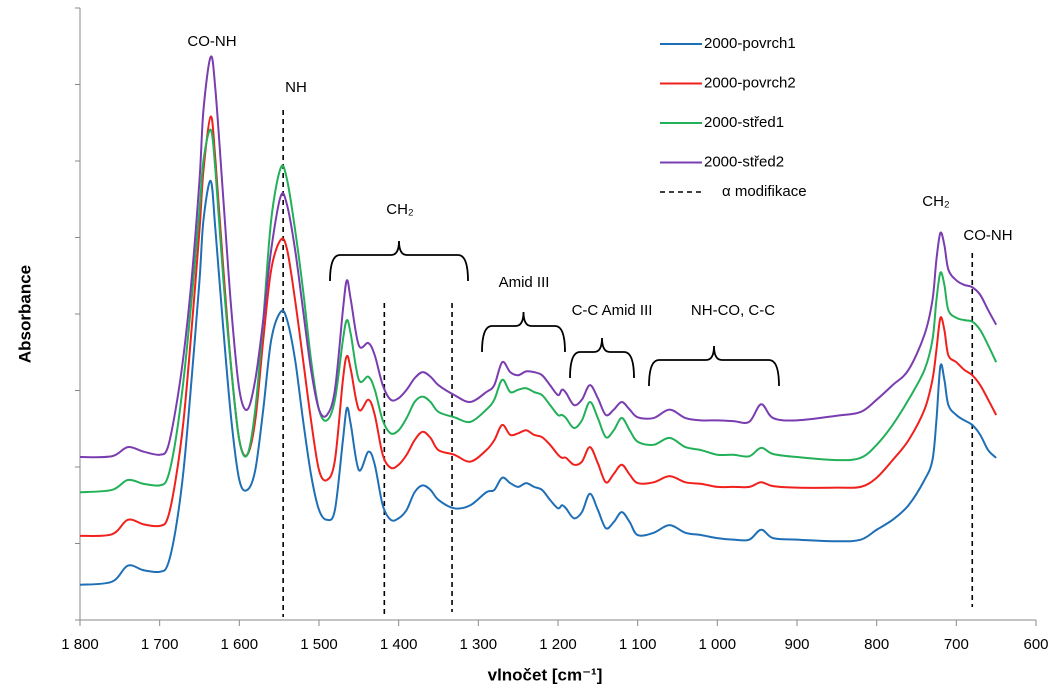 The image size is (1057, 700). I want to click on x-tick-label: 700, so click(956, 644).